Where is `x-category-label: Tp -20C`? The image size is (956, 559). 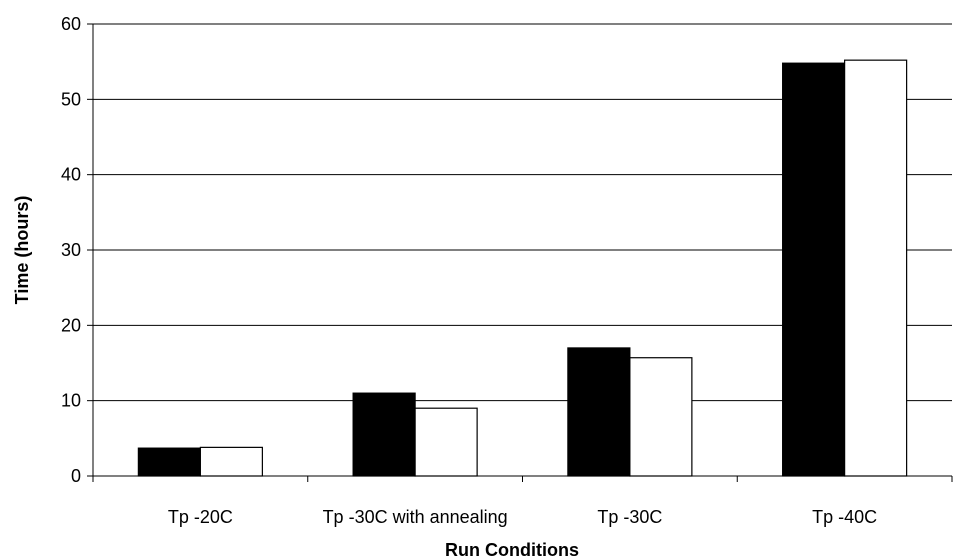
x-category-label: Tp -20C is located at coordinates (200, 517).